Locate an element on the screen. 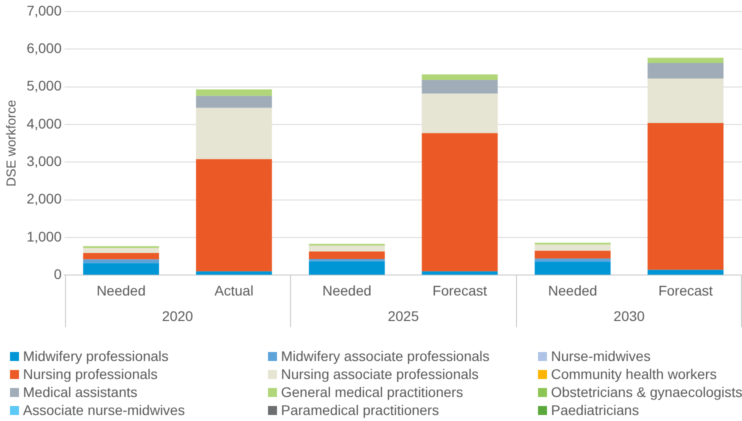  y-tick-label: 5,000 is located at coordinates (44, 86).